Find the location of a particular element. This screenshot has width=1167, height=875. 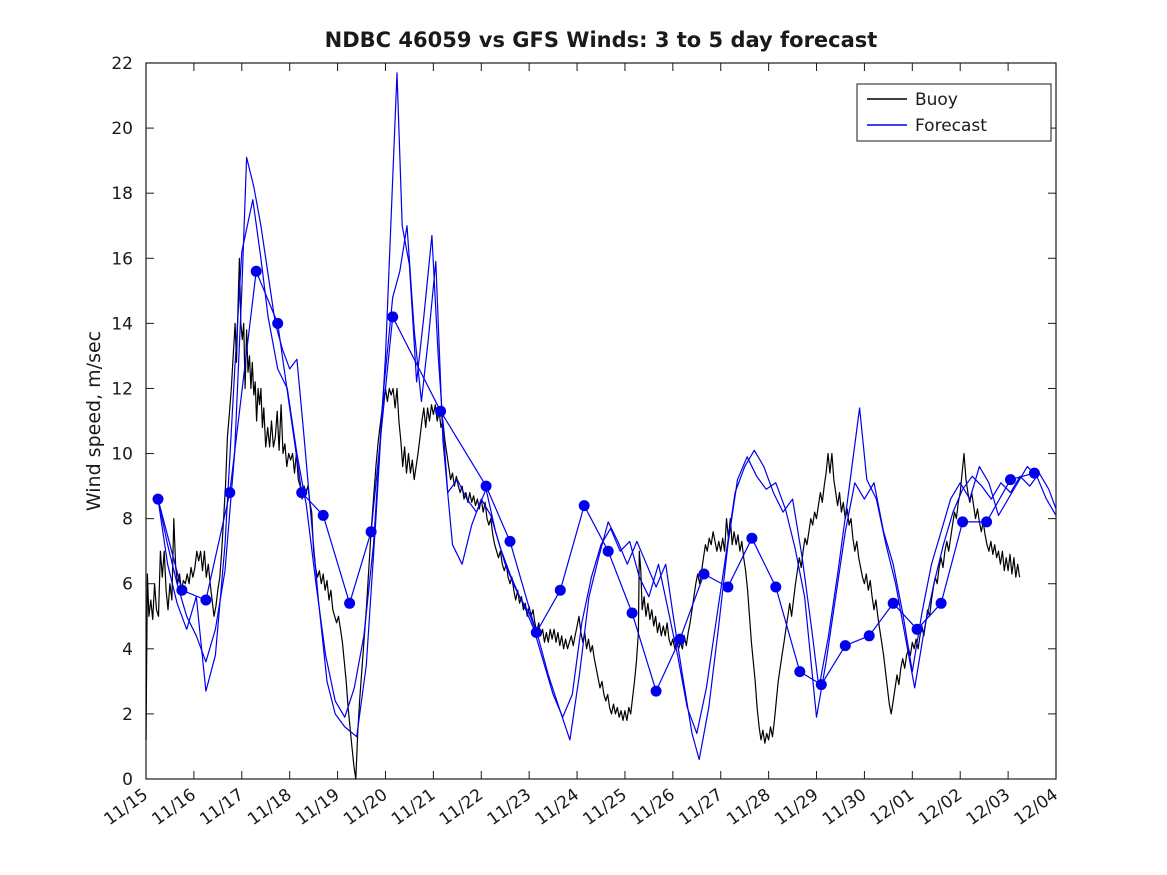

y-tick-label: 2 is located at coordinates (127, 715).